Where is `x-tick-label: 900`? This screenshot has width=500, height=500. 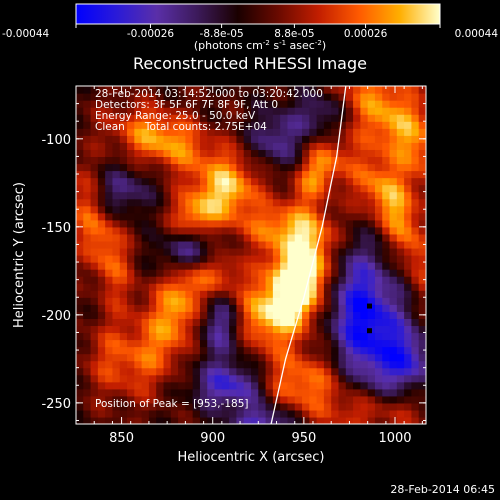
x-tick-label: 900 is located at coordinates (212, 438).